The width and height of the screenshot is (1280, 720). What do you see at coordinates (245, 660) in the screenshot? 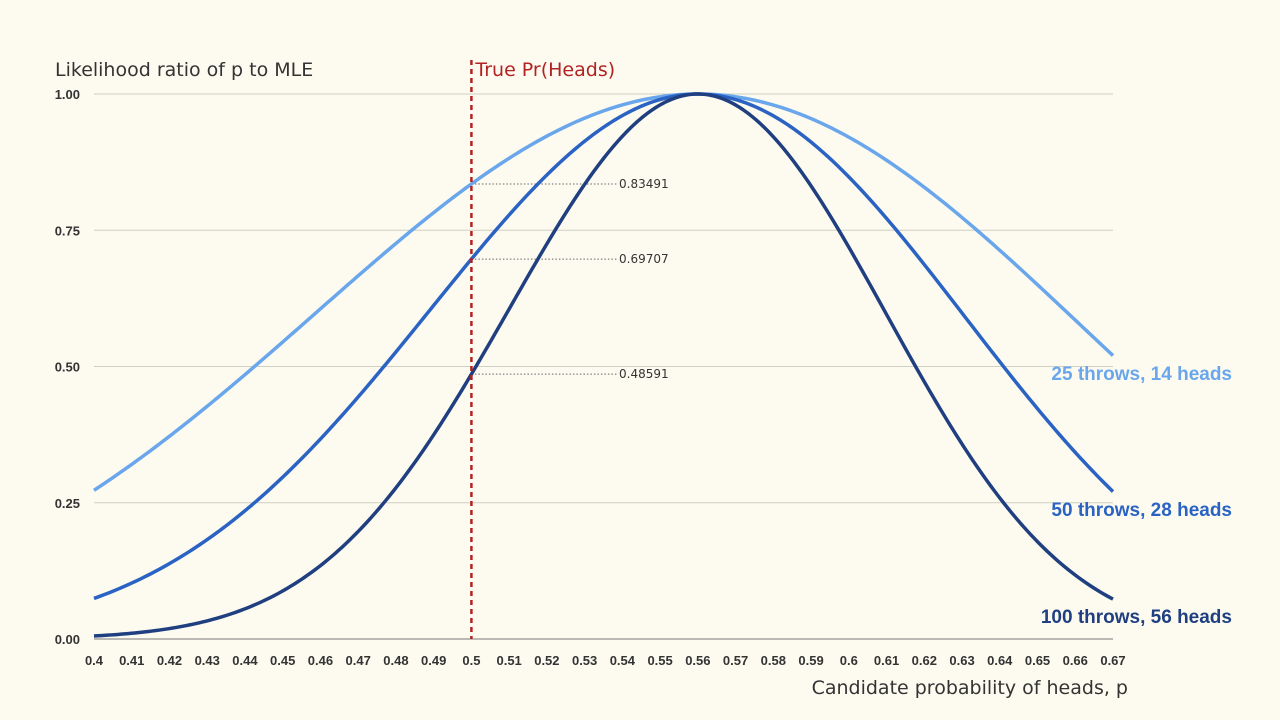
I see `x-tick-label: 0.44` at bounding box center [245, 660].